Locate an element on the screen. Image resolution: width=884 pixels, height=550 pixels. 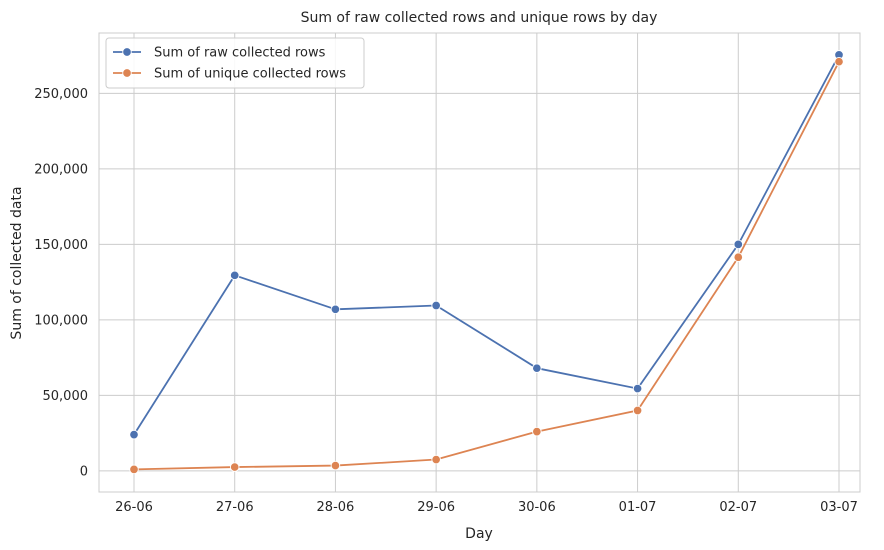
x-axis-ticks: 26-06 27-06 28-06 29-06 30-06 01-07 02-07 03-07 is located at coordinates (486, 507).